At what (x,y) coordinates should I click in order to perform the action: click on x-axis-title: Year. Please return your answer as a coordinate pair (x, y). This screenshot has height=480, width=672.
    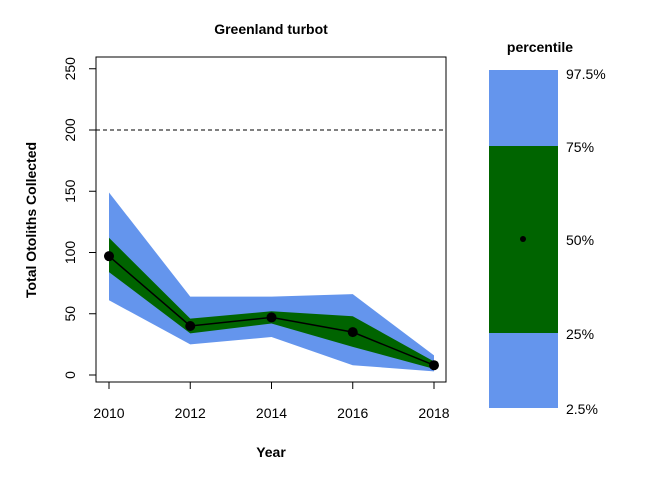
    Looking at the image, I should click on (271, 452).